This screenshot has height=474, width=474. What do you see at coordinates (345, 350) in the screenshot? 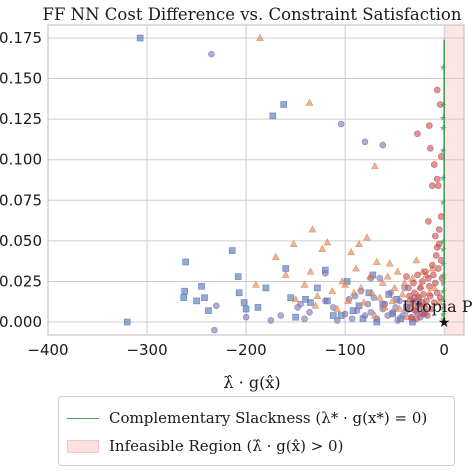
I see `x-tick-label: −100` at bounding box center [345, 350].